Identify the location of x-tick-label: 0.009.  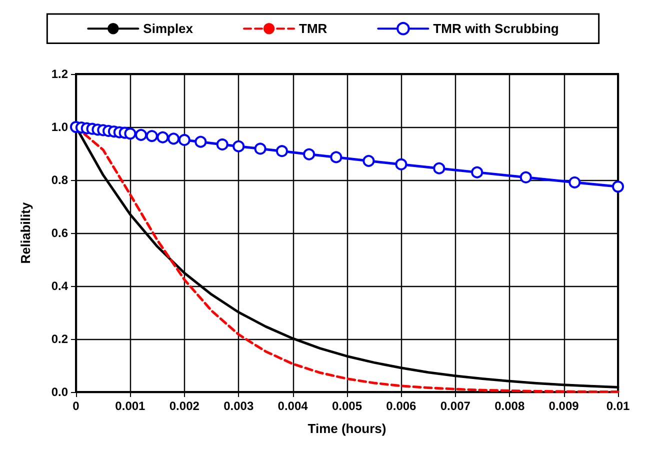
(564, 406).